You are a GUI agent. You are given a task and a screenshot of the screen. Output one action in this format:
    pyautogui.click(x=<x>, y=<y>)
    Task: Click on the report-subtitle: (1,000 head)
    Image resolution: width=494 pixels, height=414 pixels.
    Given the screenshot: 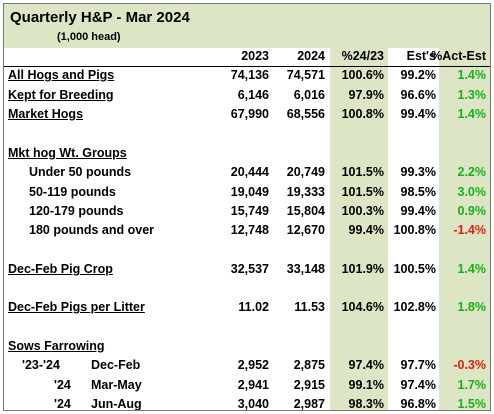 What is the action you would take?
    pyautogui.click(x=89, y=37)
    